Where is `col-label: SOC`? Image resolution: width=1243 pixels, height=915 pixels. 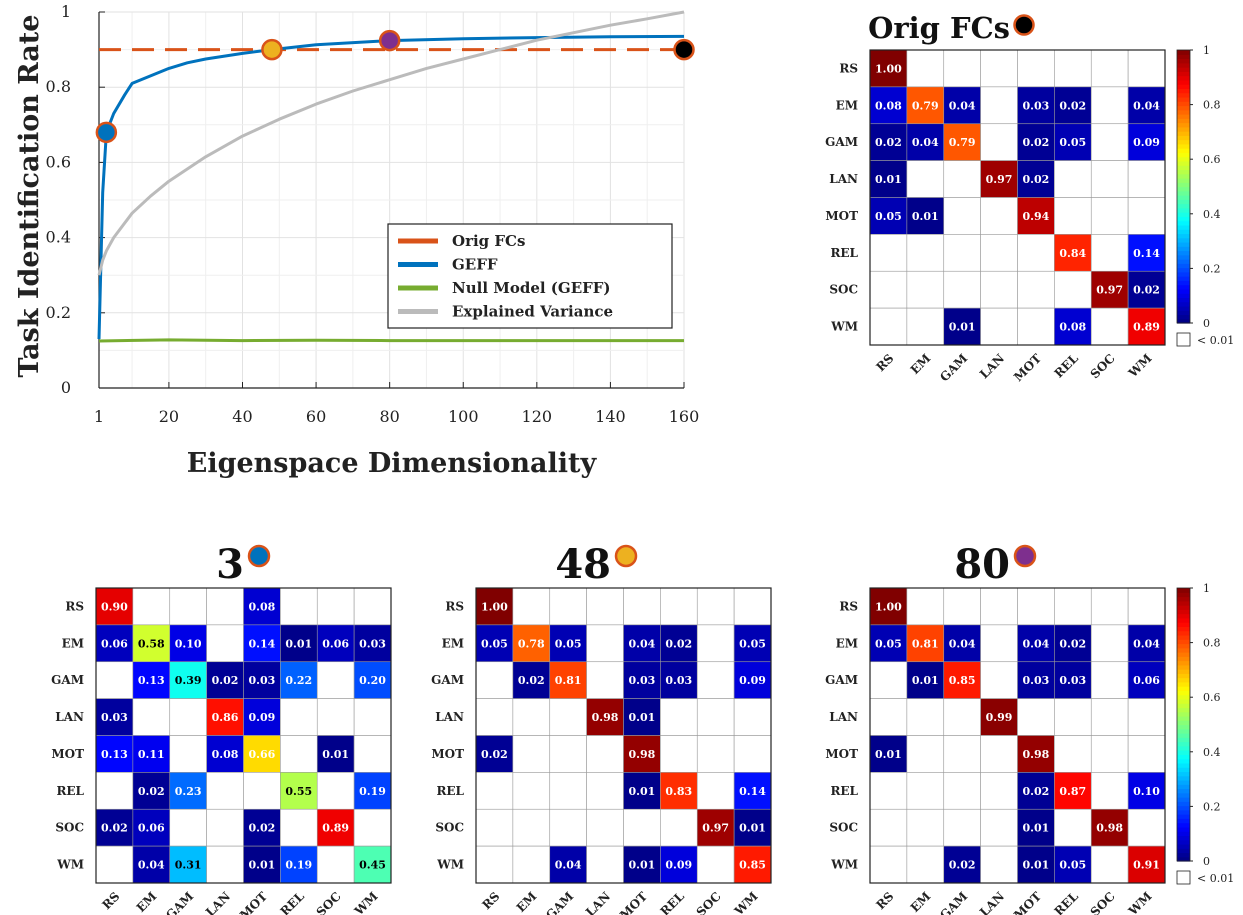 col-label: SOC is located at coordinates (329, 902).